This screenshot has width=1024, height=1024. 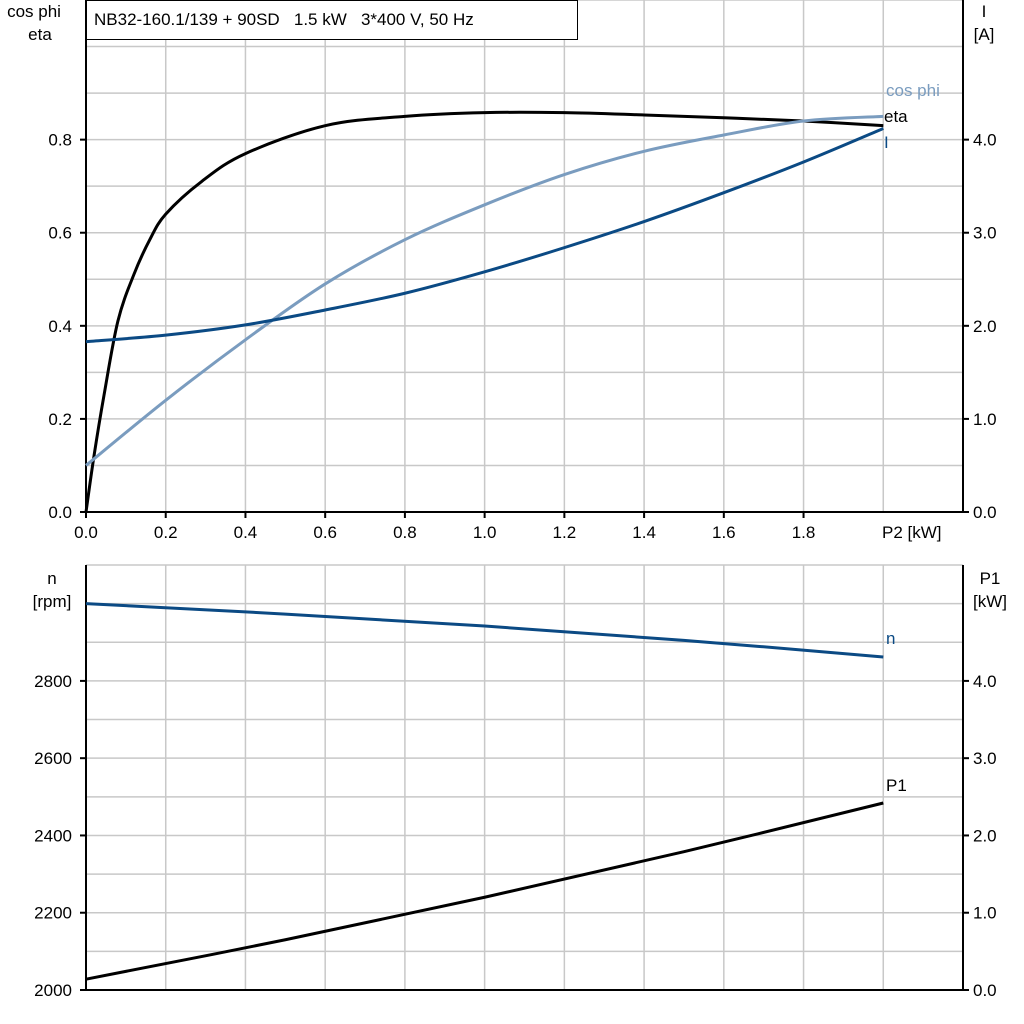 What do you see at coordinates (53, 990) in the screenshot?
I see `y-tick-label-left: 2000` at bounding box center [53, 990].